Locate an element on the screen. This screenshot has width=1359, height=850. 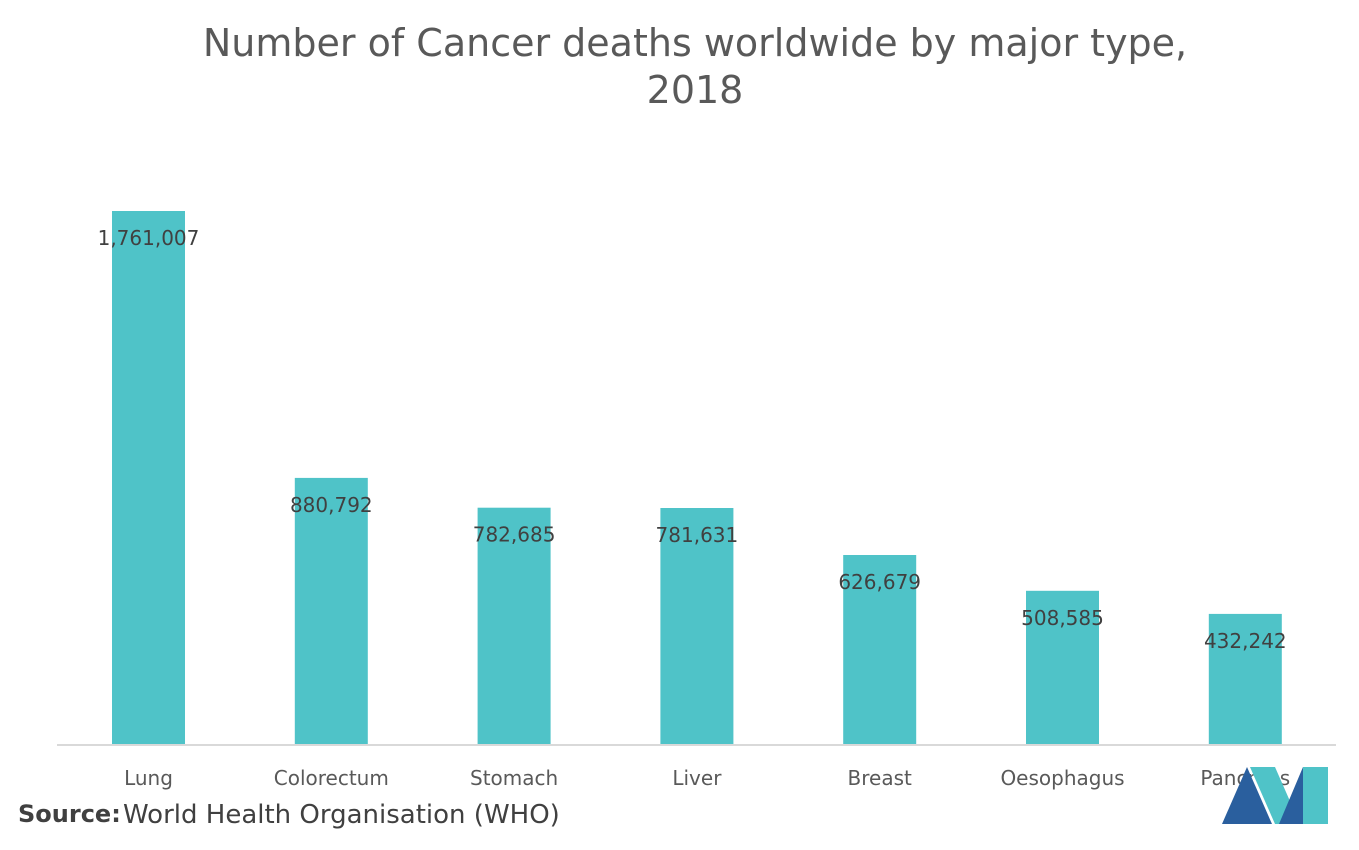
category-label-oesophagus: Oesophagus is located at coordinates (1062, 778).